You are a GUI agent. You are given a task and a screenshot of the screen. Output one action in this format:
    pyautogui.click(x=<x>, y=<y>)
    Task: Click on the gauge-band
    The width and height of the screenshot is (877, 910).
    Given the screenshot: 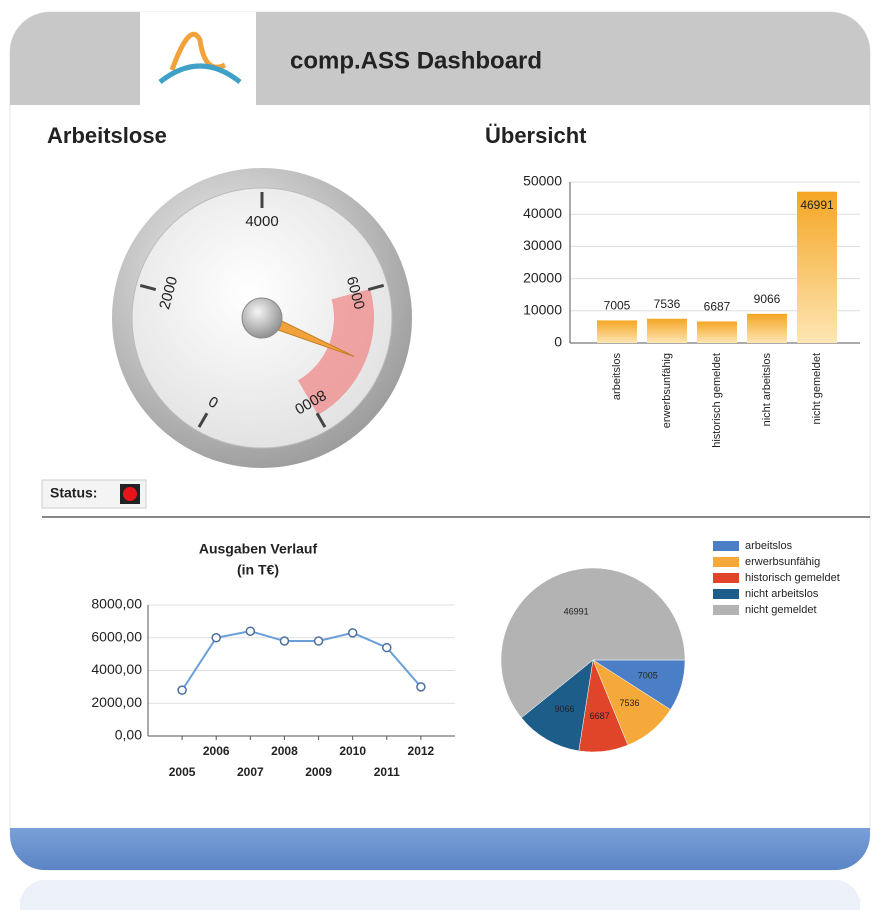 What is the action you would take?
    pyautogui.click(x=336, y=352)
    